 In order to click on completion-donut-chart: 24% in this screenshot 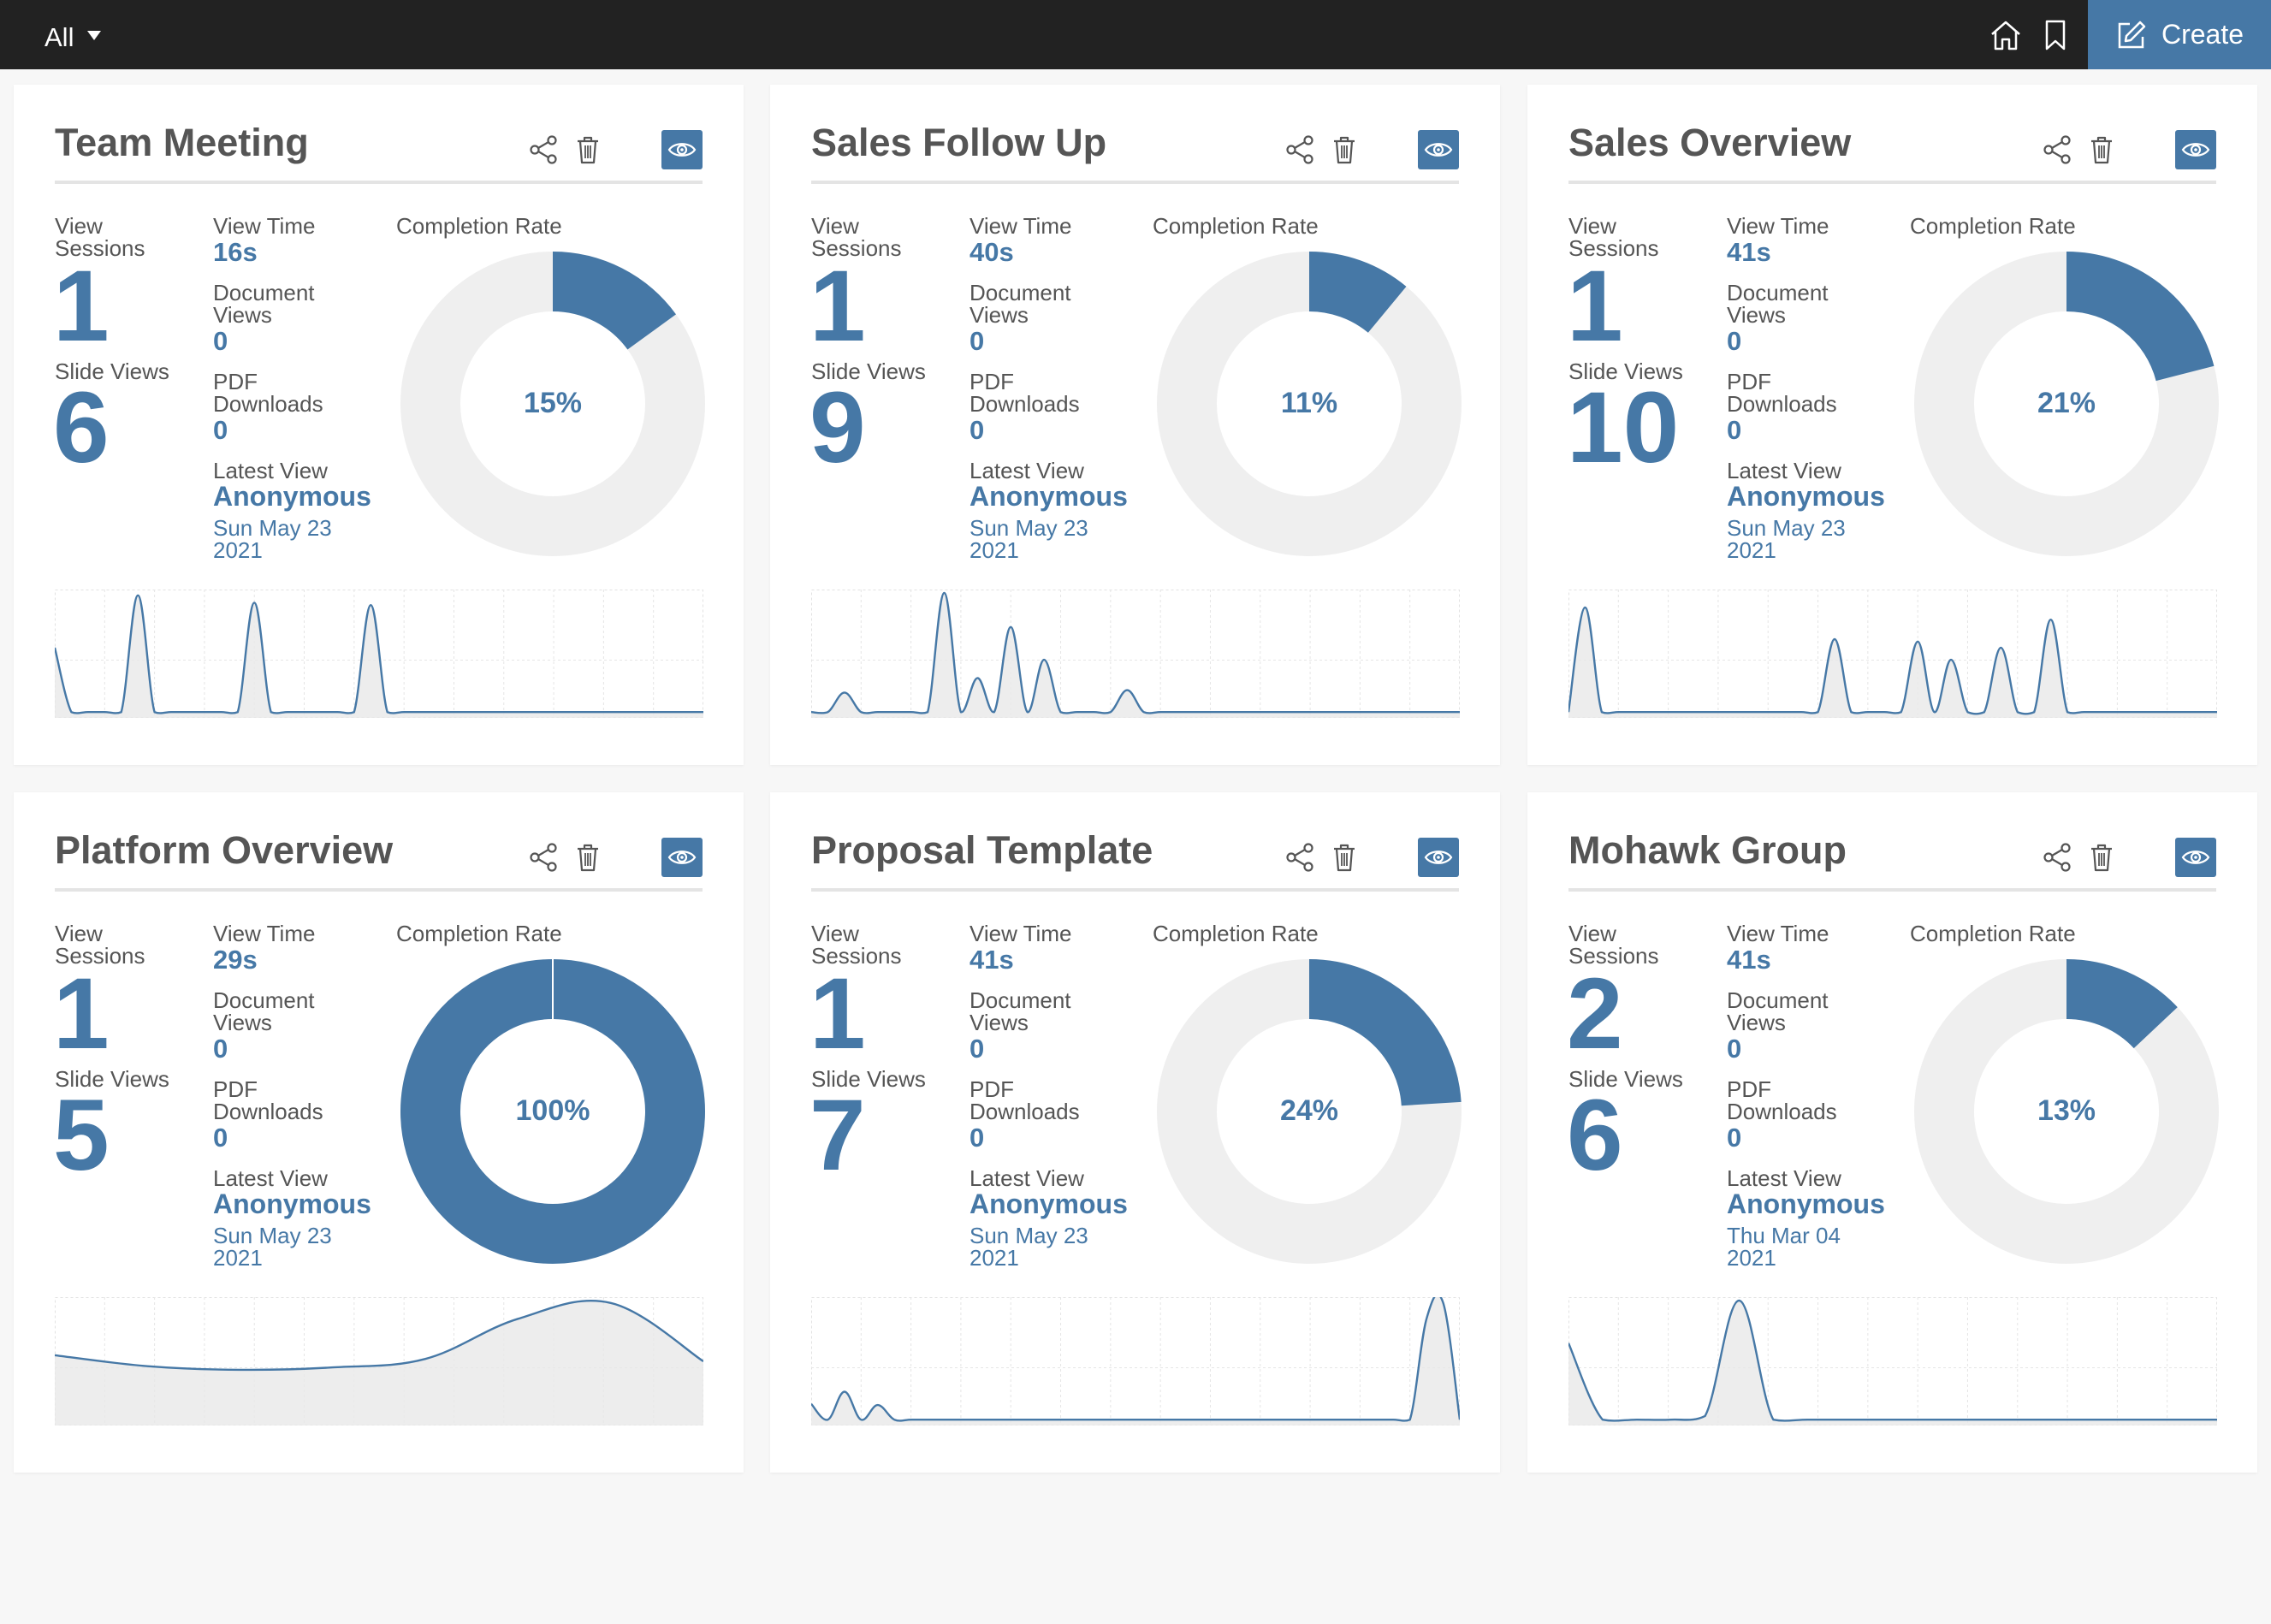, I will do `click(1310, 1111)`.